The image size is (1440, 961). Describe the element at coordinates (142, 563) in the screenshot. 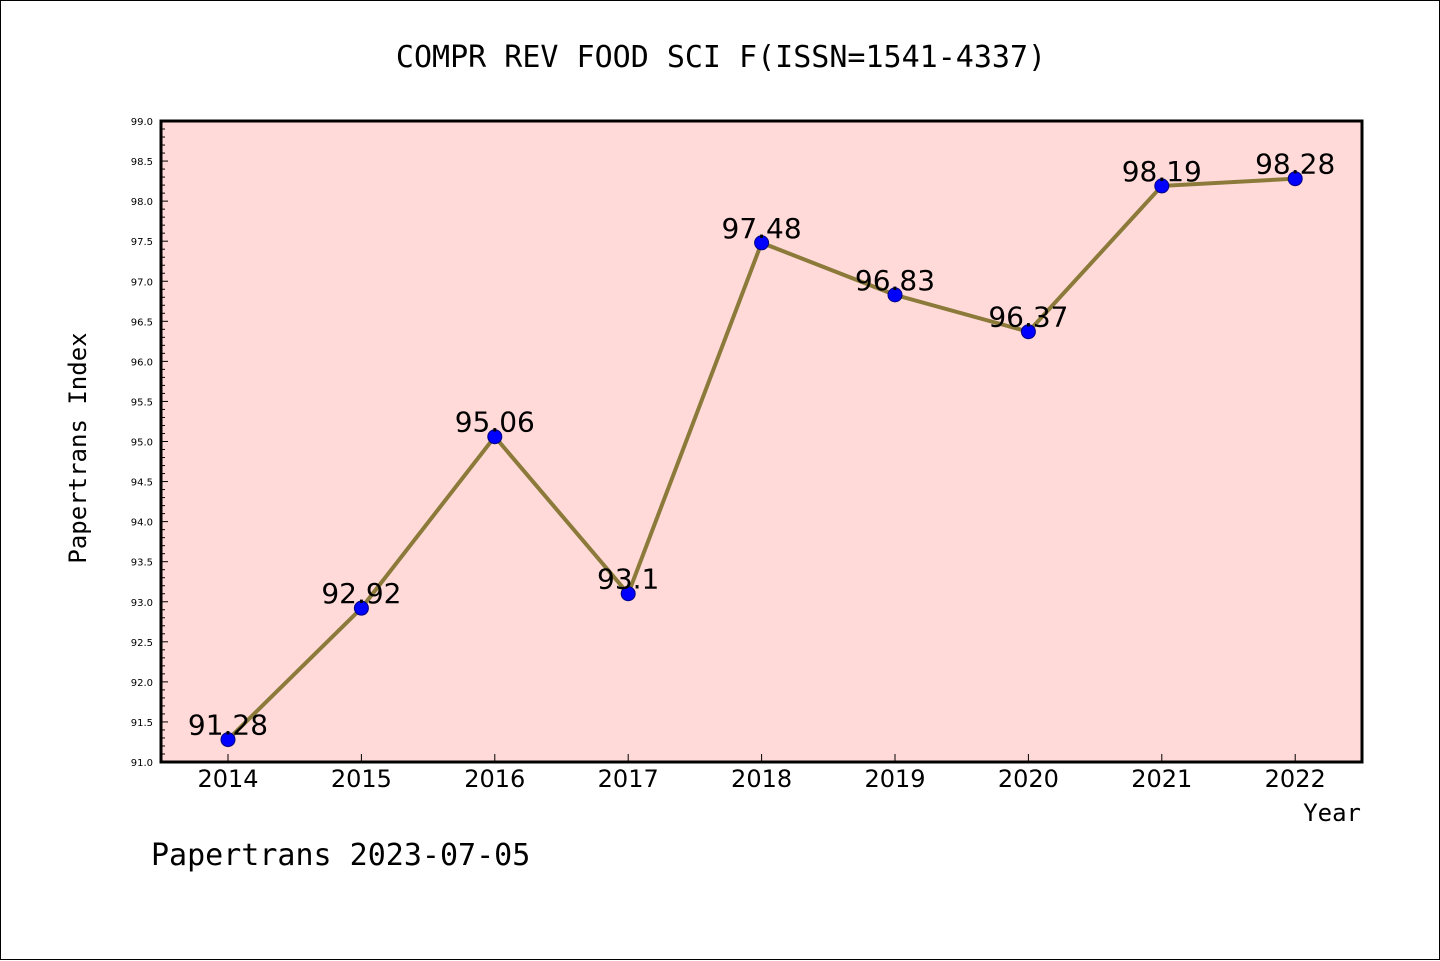

I see `y-tick-label: 93.5` at that location.